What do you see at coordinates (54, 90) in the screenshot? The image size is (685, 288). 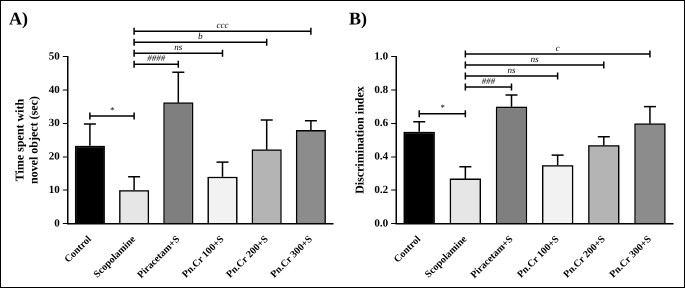 I see `y-tick-label: 40` at bounding box center [54, 90].